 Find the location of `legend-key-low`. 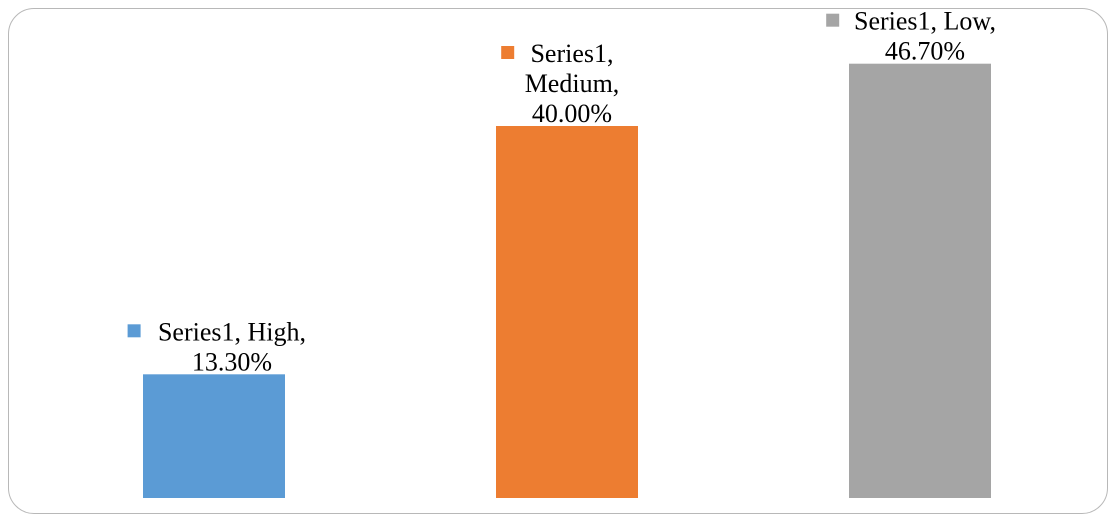

legend-key-low is located at coordinates (833, 20).